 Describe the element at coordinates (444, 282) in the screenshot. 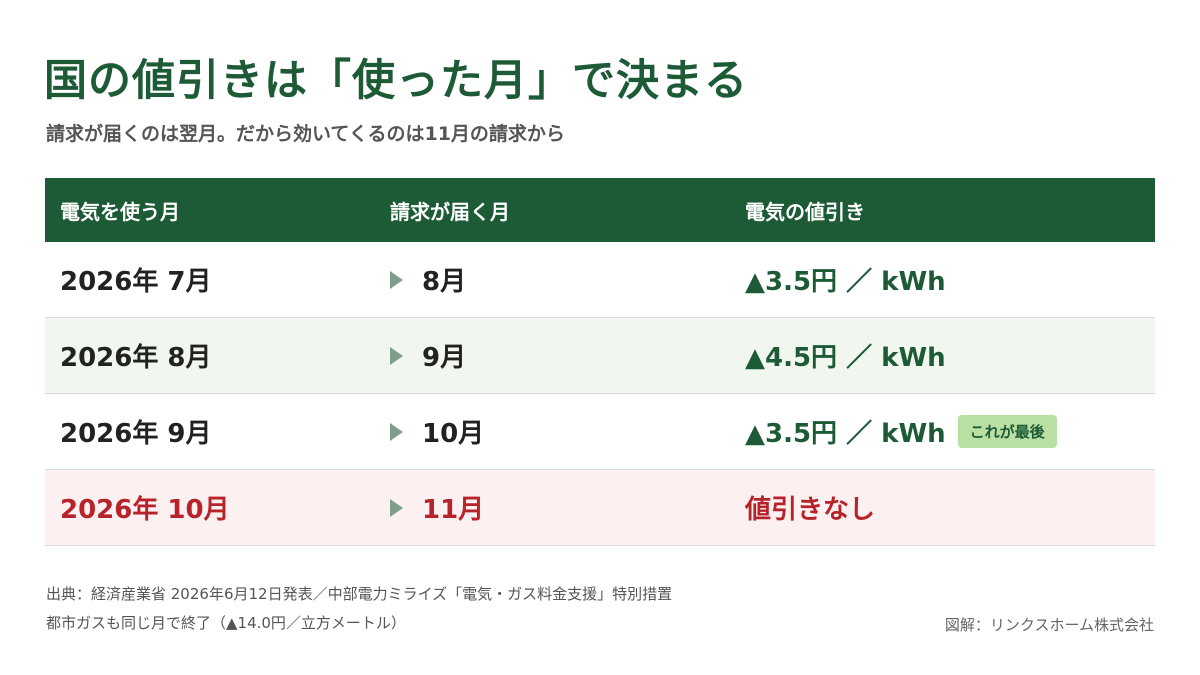

I see `bill-month-label: 8月` at that location.